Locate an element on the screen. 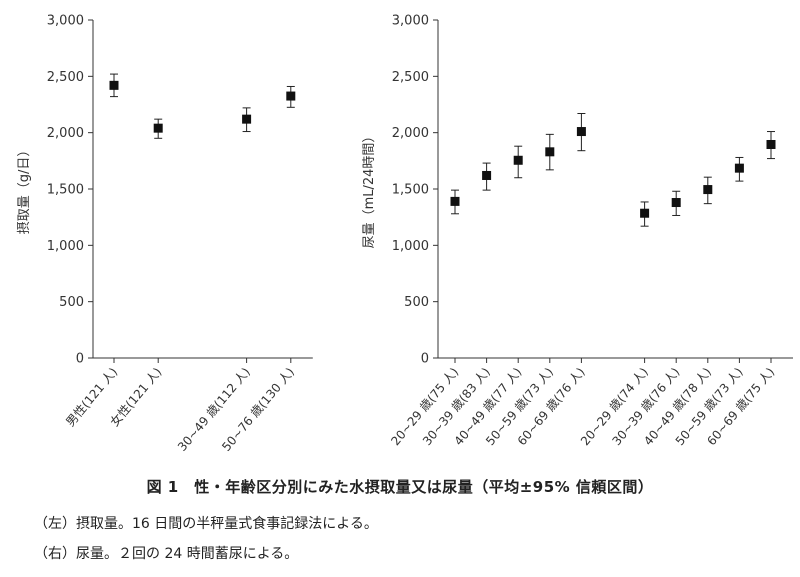 The height and width of the screenshot is (577, 800). figure-note-right: （右）尿量。２回の 24 時間蓄尿による。 is located at coordinates (166, 554).